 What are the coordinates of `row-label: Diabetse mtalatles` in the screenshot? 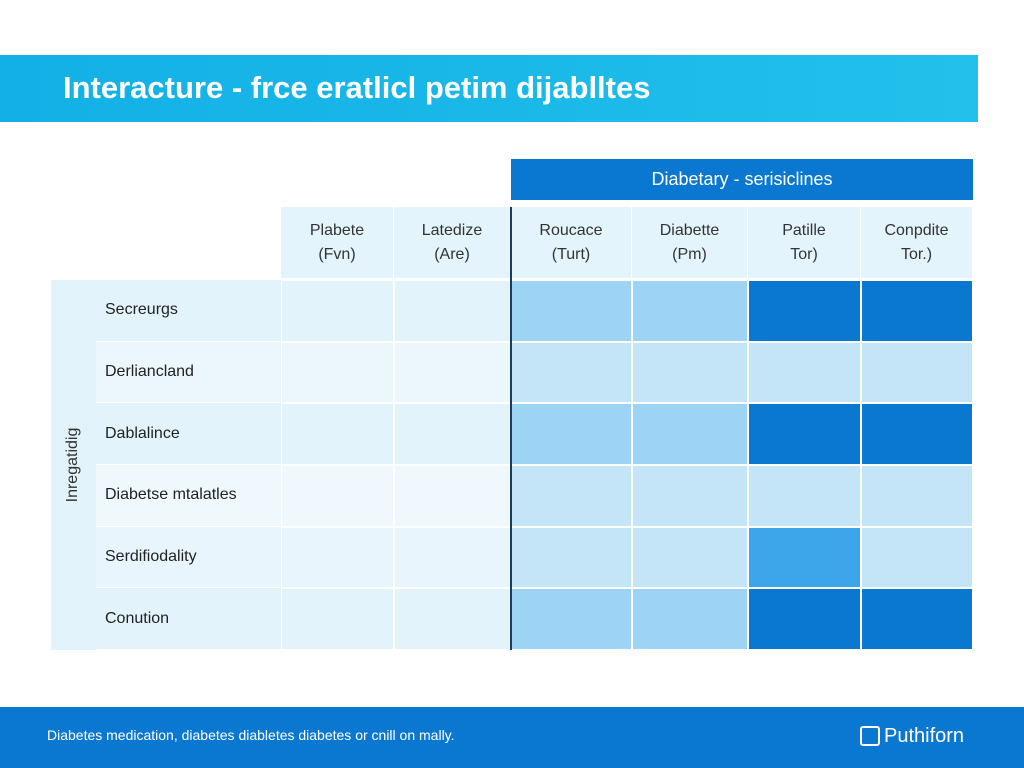 It's located at (188, 496).